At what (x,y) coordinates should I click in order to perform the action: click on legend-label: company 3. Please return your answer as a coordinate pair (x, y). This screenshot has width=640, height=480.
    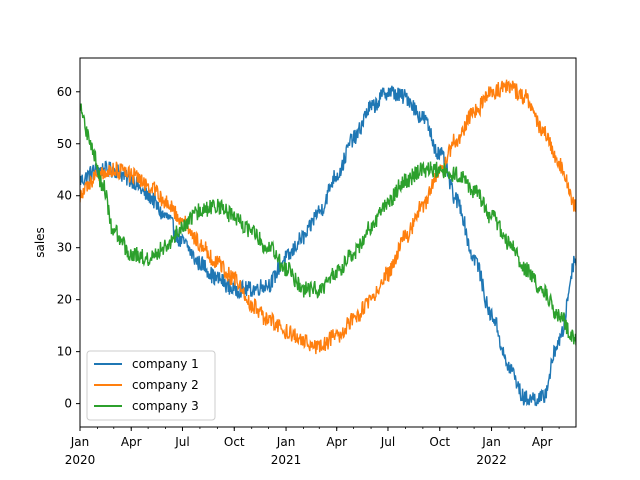
    Looking at the image, I should click on (165, 406).